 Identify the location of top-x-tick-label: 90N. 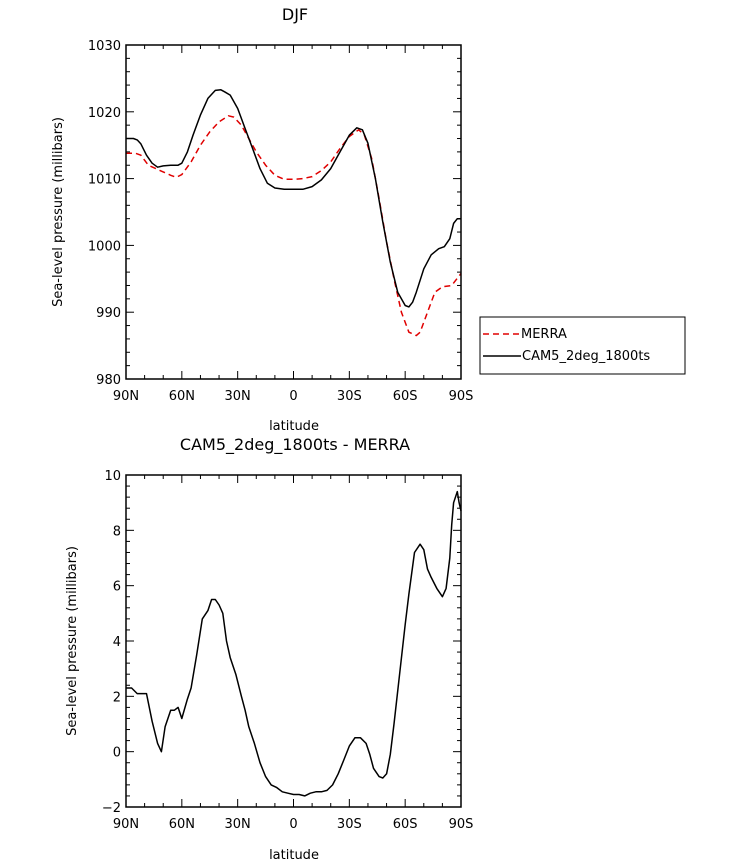
(126, 396).